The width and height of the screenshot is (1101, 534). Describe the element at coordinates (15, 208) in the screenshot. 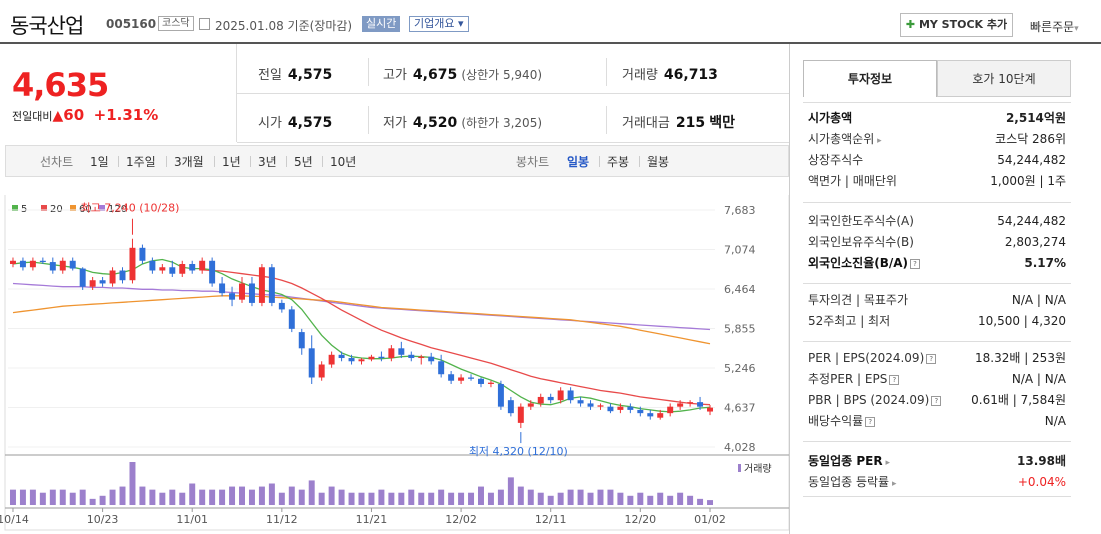

I see `legend-swatch` at that location.